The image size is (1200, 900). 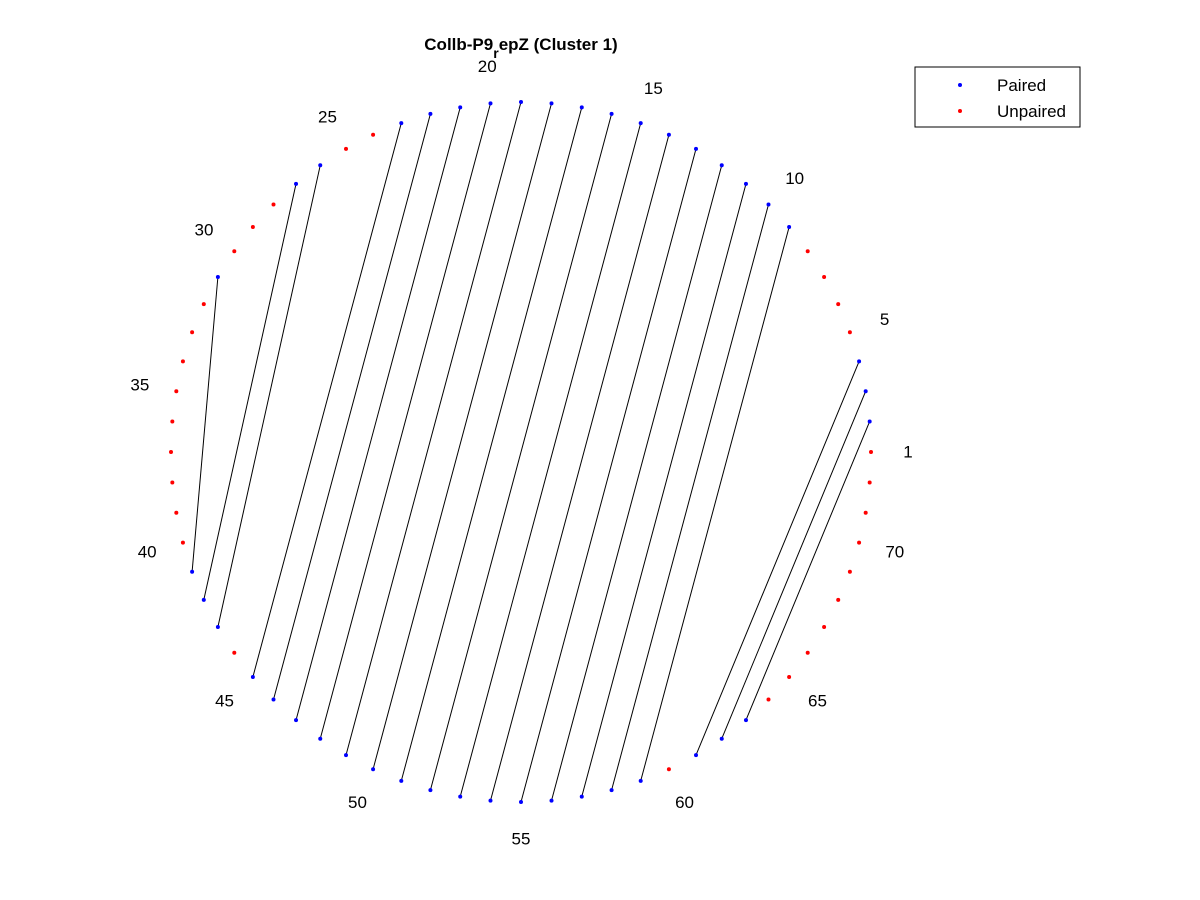 I want to click on index-label-30: 30, so click(x=204, y=230).